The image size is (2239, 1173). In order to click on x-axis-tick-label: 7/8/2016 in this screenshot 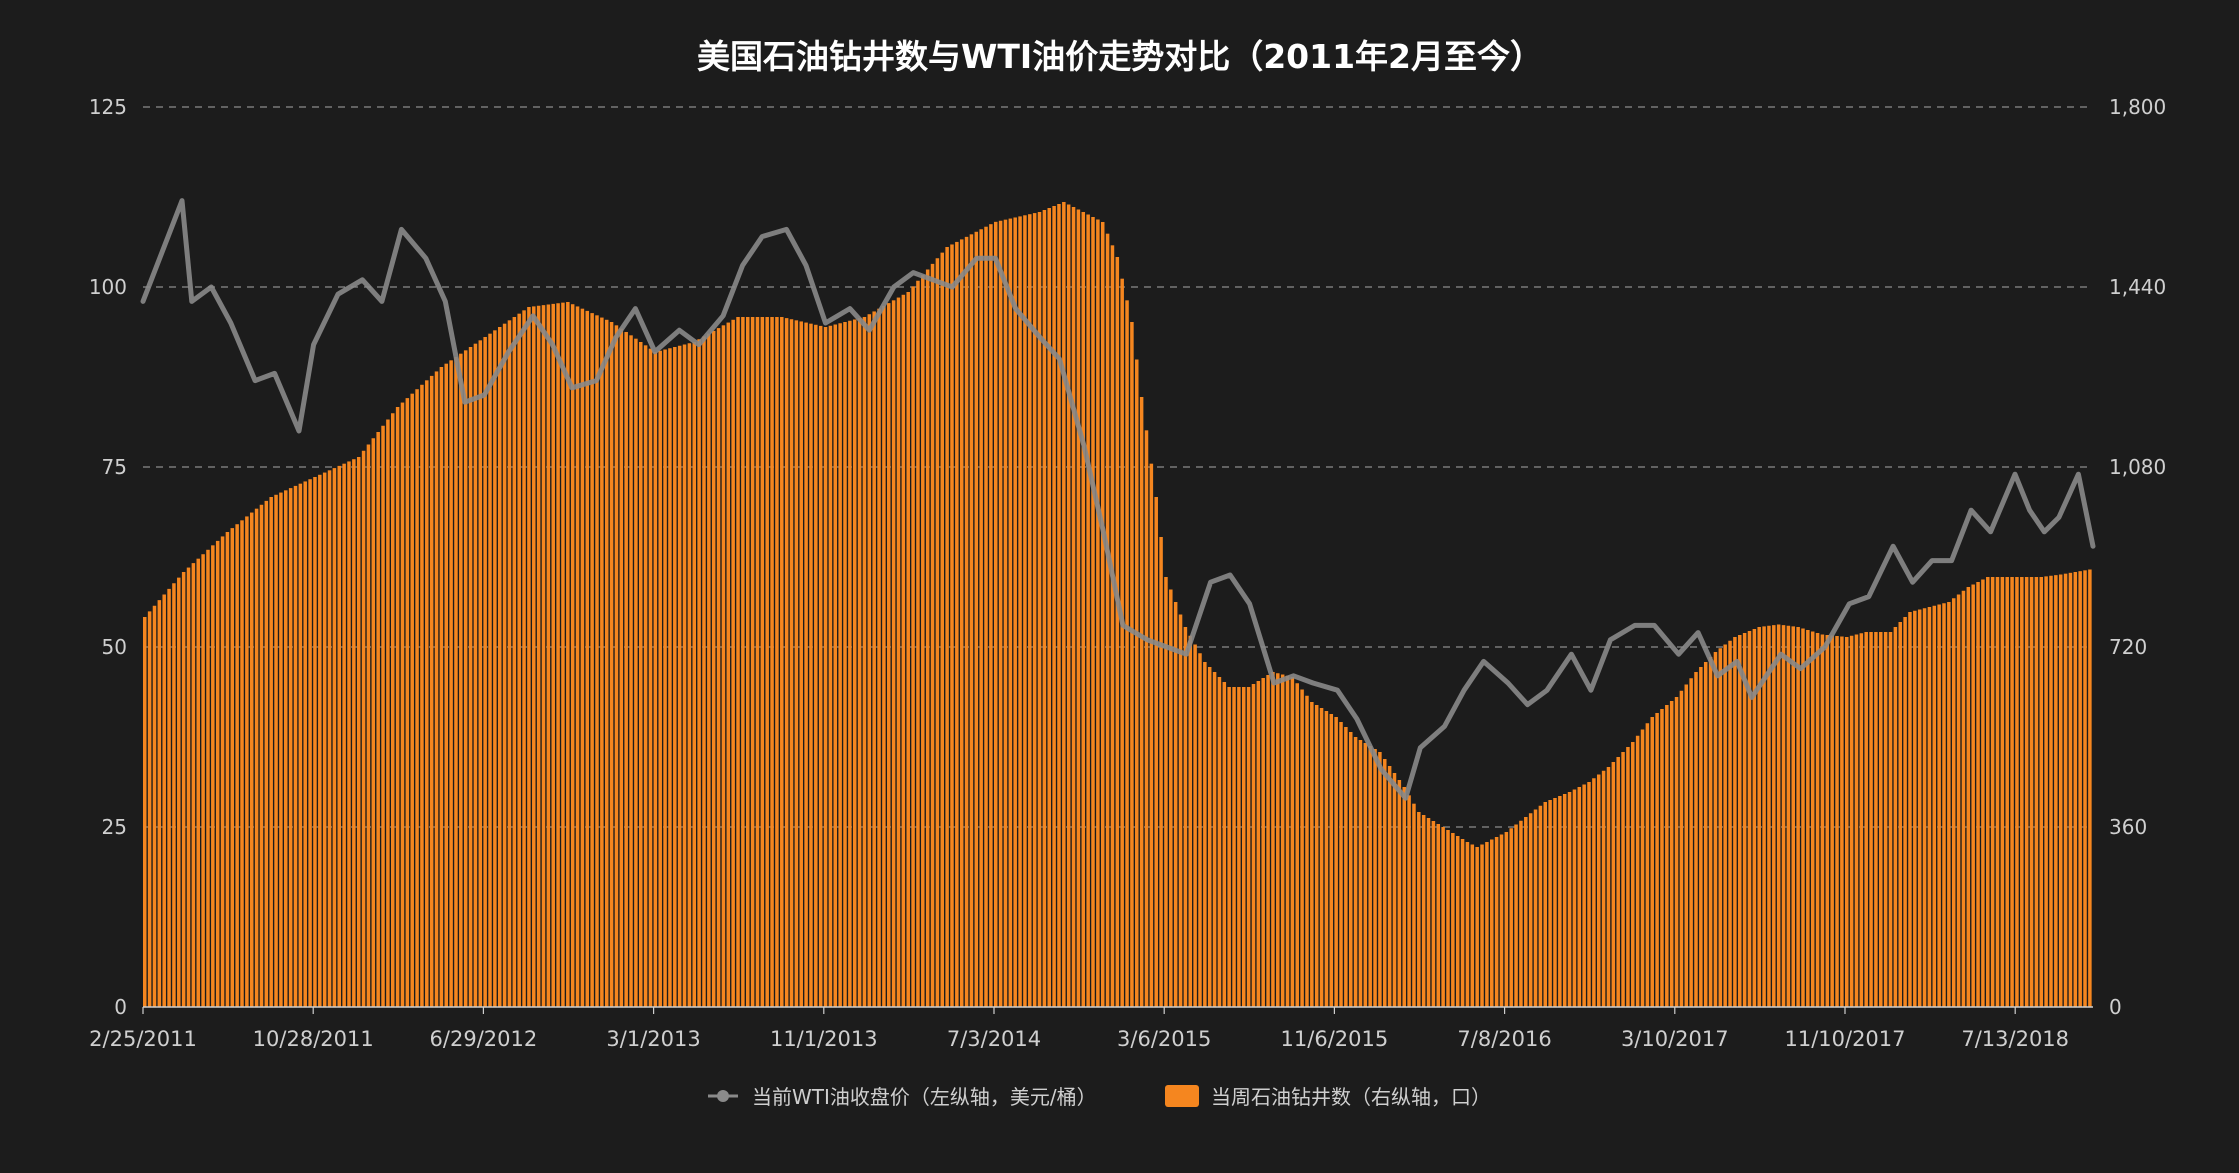, I will do `click(1504, 1039)`.